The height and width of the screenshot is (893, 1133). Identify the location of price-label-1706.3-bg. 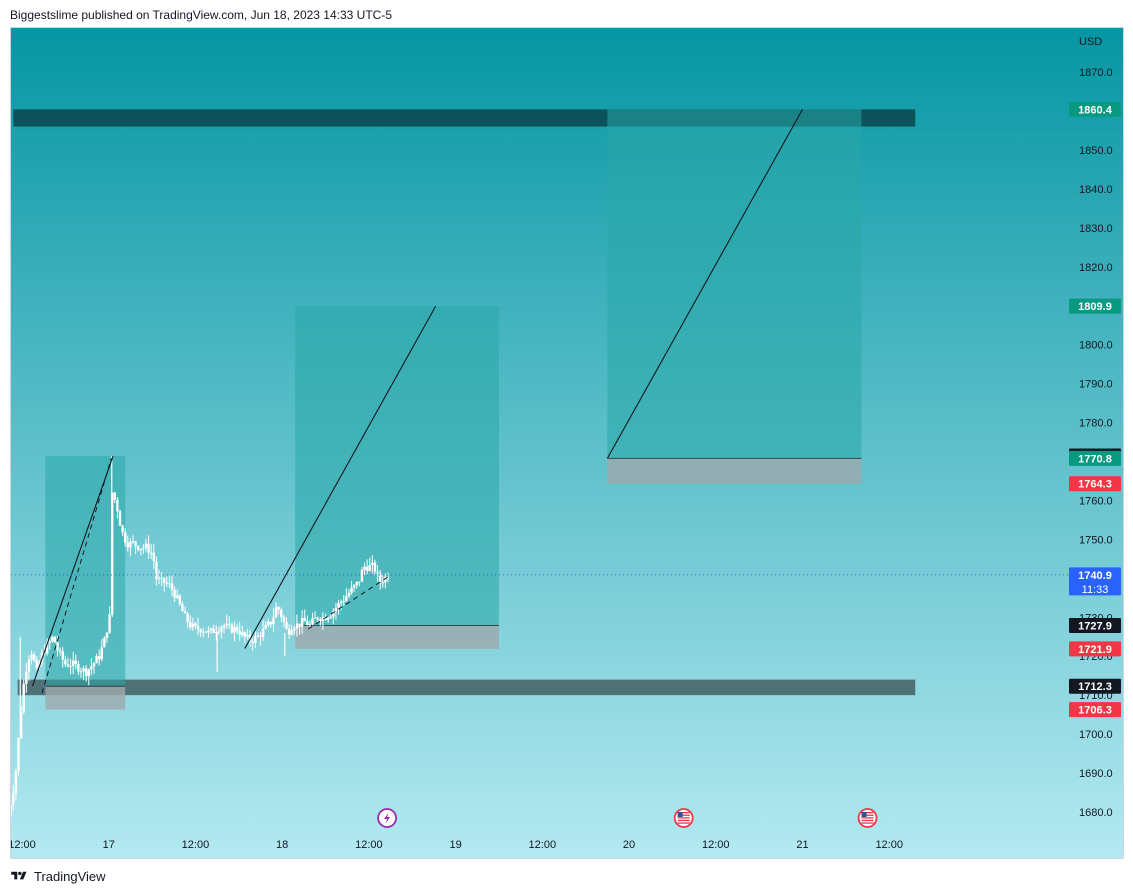
(1095, 710).